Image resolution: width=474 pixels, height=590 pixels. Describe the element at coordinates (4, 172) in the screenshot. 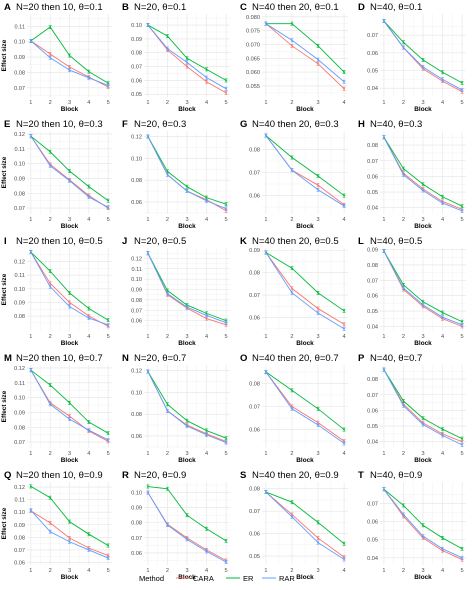

I see `y-axis-label-e: Effect size` at that location.